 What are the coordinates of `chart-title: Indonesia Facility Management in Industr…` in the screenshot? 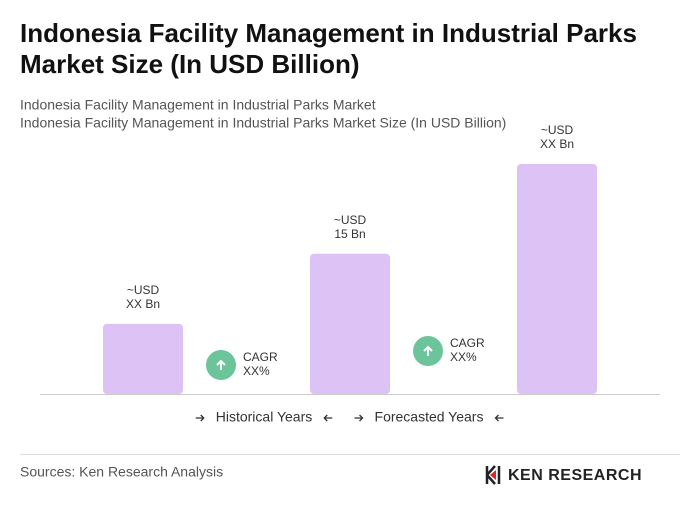 It's located at (328, 33).